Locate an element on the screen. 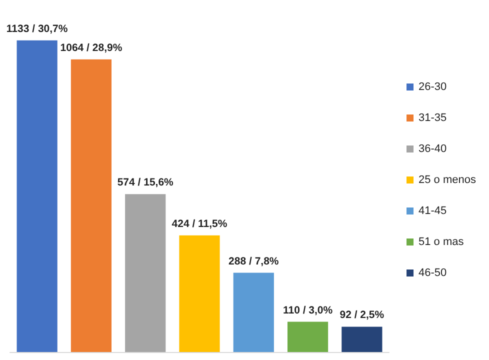  legend-label: 46-50 is located at coordinates (432, 273).